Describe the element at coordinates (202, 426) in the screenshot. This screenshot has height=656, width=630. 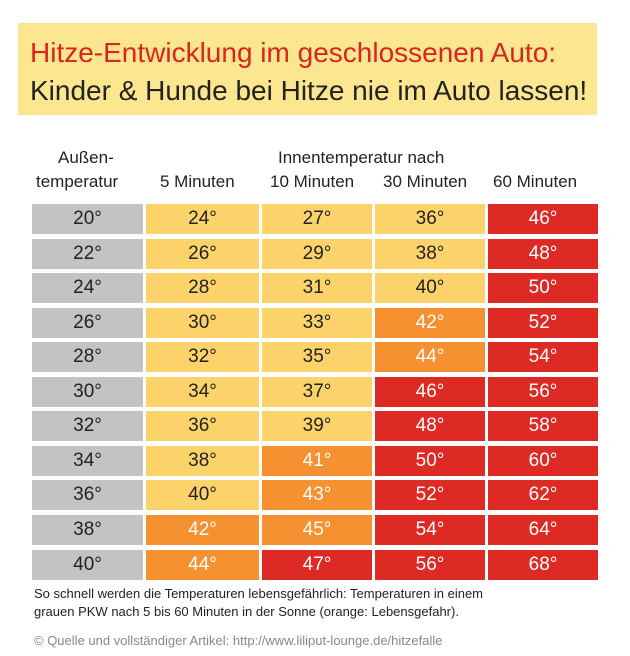
I see `cell-5min-row-6: 36°` at that location.